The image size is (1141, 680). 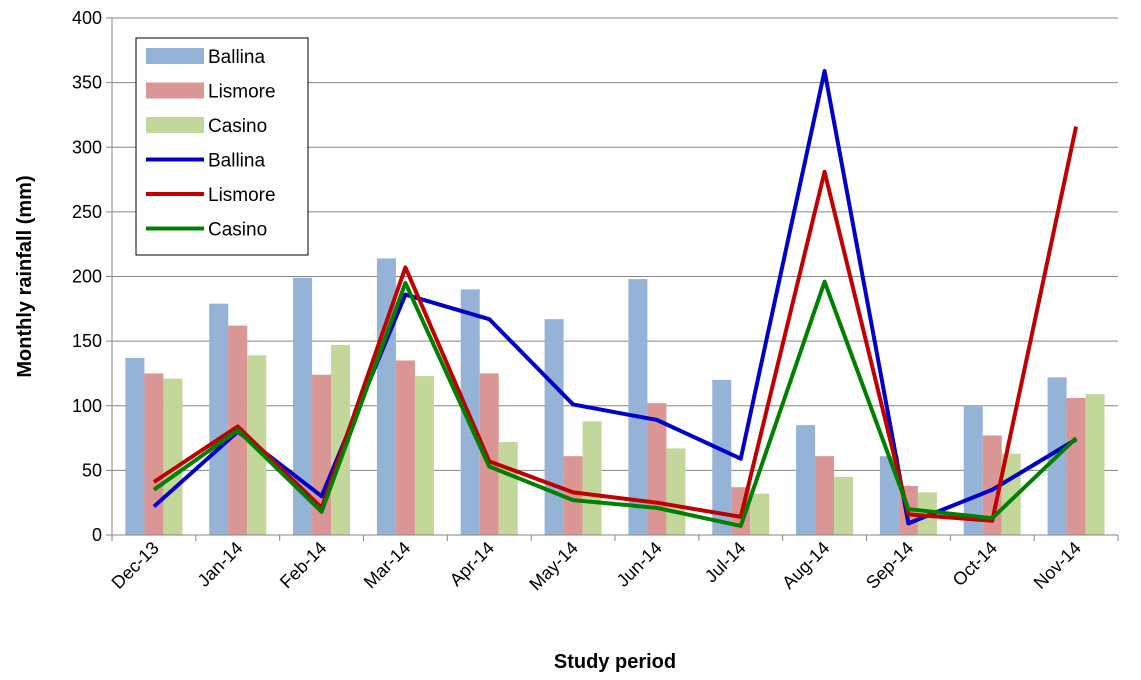 What do you see at coordinates (1057, 565) in the screenshot?
I see `x-tick-label: Nov-14` at bounding box center [1057, 565].